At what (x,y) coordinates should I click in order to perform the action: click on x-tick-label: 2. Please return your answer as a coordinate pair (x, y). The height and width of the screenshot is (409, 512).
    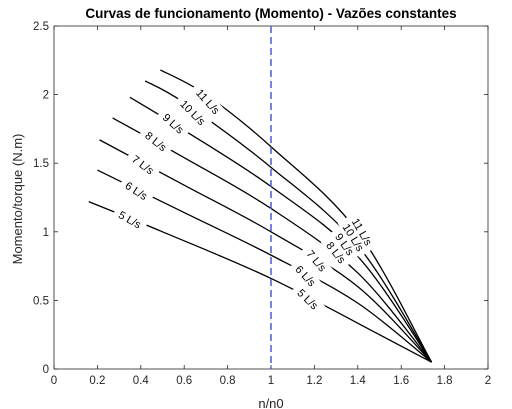
    Looking at the image, I should click on (488, 381).